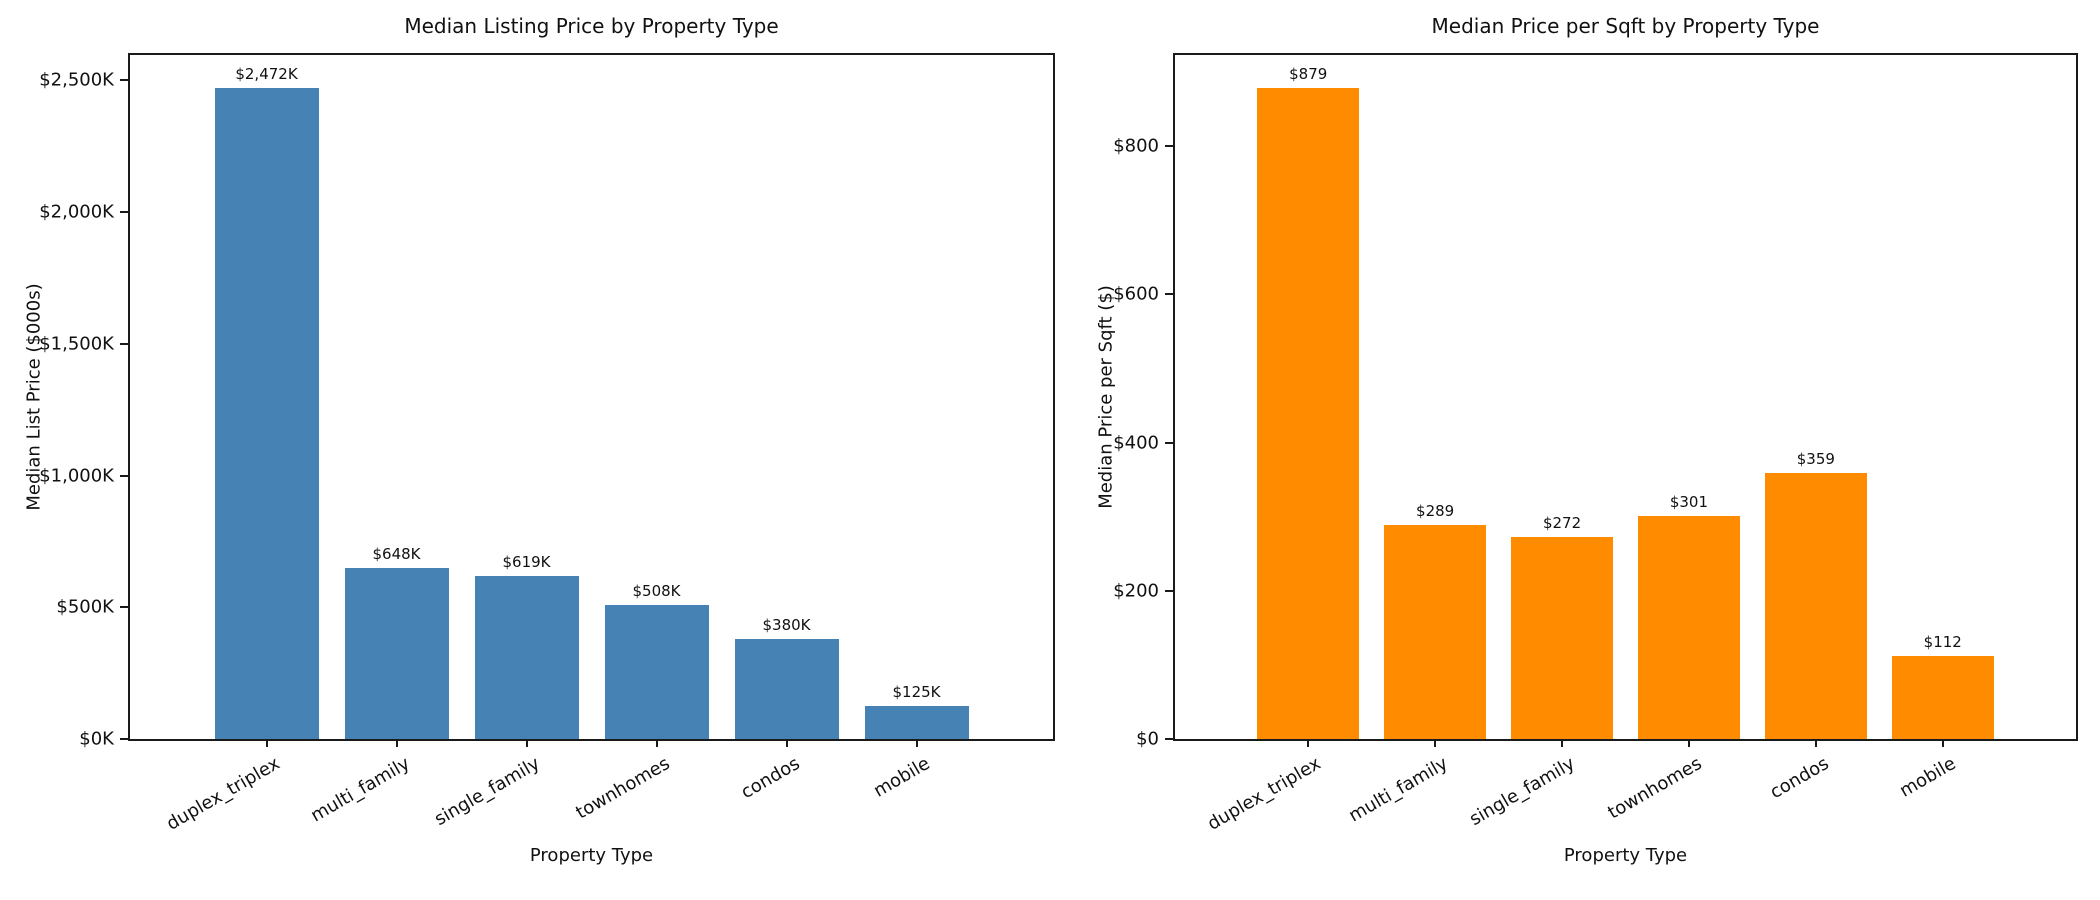  I want to click on y-tick-label: $600, so click(1136, 294).